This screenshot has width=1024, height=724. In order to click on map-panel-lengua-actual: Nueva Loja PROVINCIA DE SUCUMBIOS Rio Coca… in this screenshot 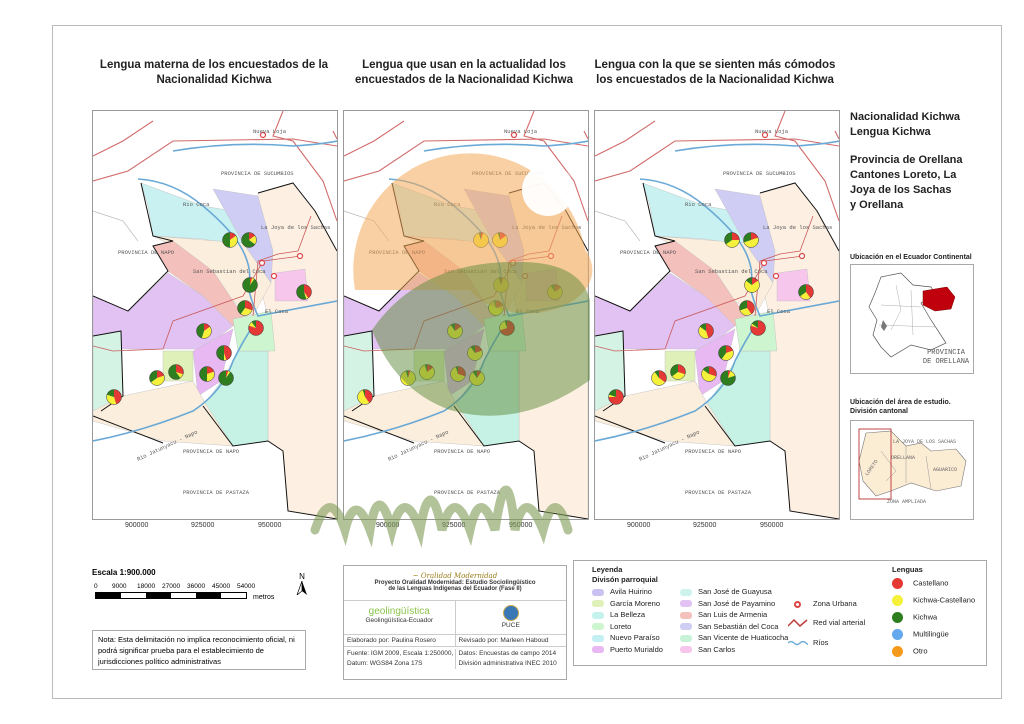, I will do `click(466, 315)`.